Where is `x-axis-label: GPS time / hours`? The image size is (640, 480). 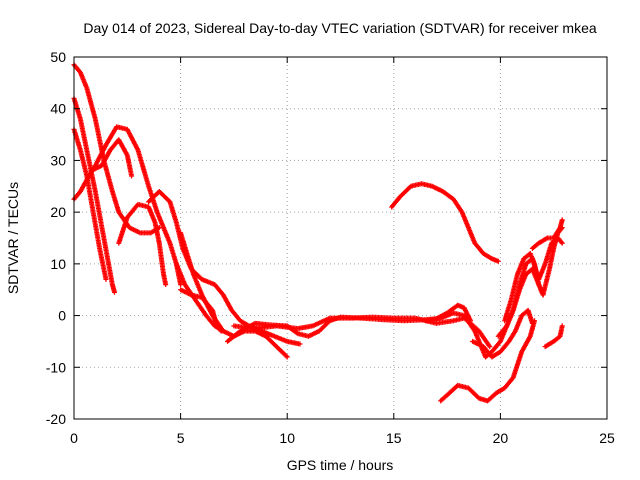 x-axis-label: GPS time / hours is located at coordinates (340, 465).